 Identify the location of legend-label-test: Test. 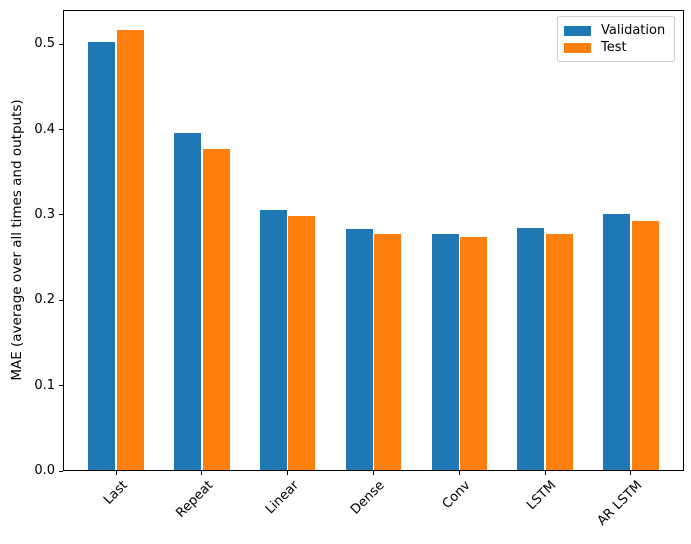
(614, 47).